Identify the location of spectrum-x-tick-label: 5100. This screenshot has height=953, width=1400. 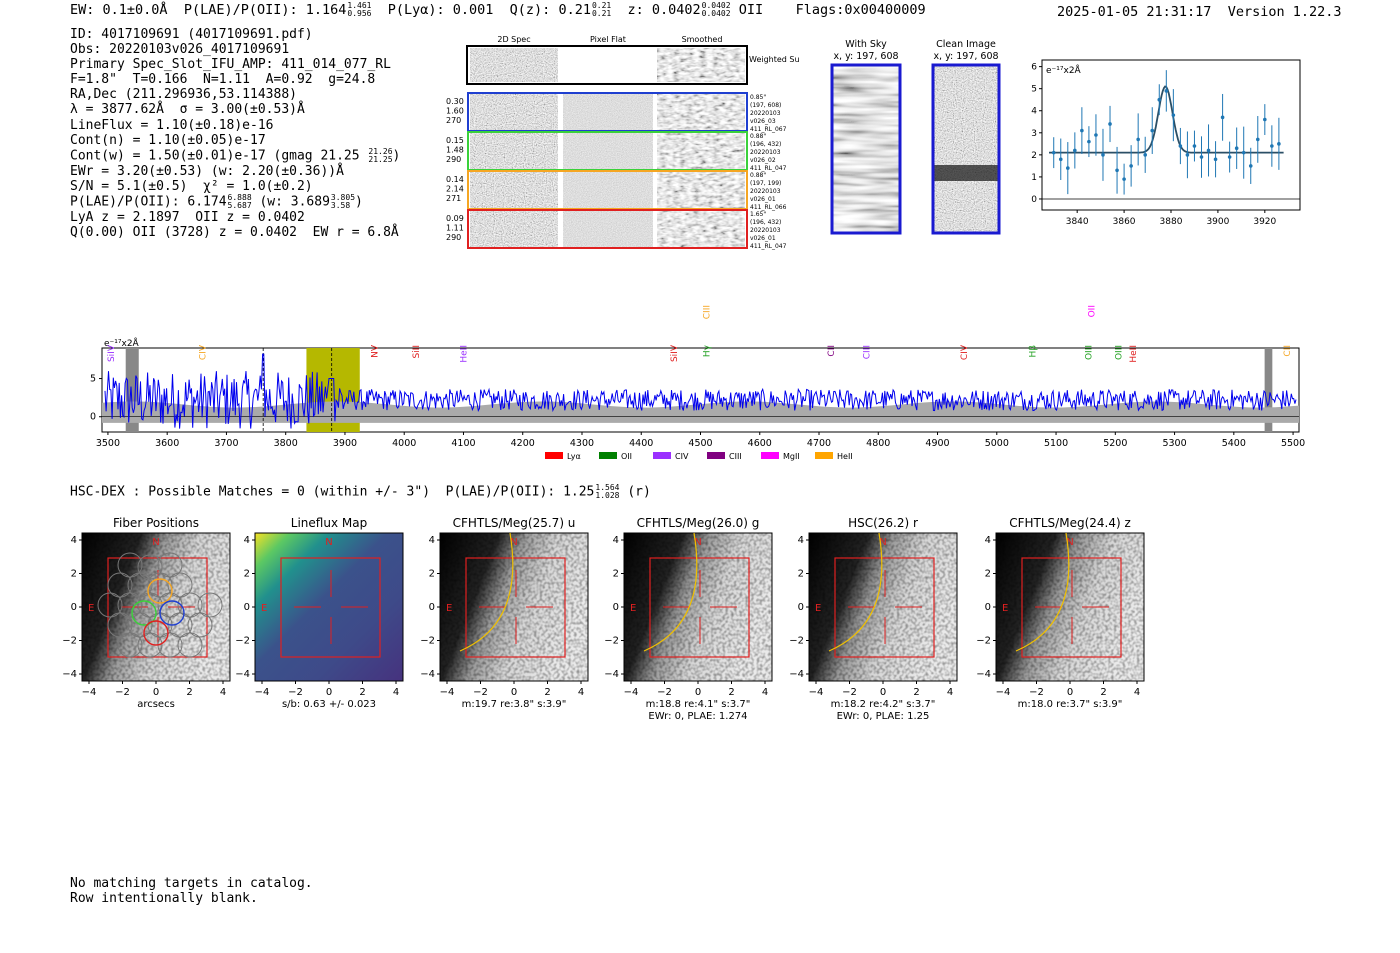
(1056, 443).